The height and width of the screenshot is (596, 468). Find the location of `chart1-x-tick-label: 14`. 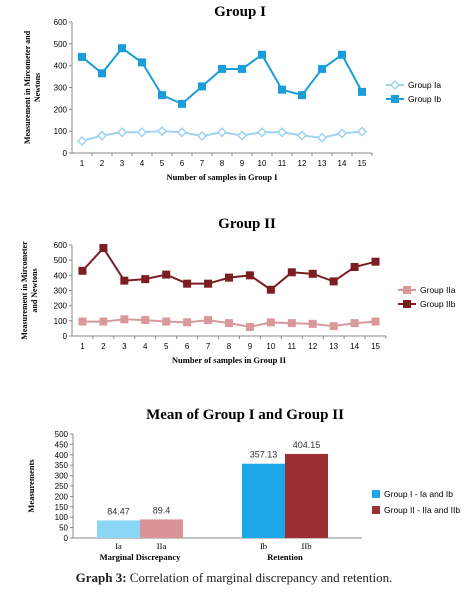

chart1-x-tick-label: 14 is located at coordinates (342, 163).